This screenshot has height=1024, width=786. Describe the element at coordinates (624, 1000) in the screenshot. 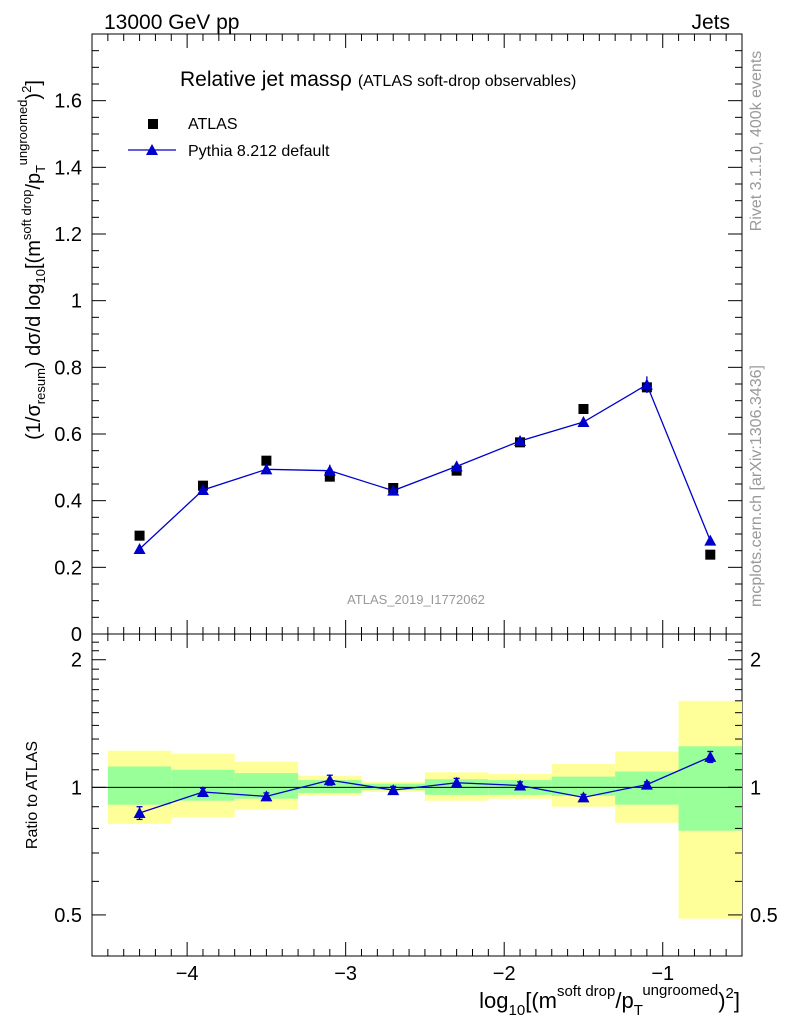

I see `x-label-slash: /p` at that location.